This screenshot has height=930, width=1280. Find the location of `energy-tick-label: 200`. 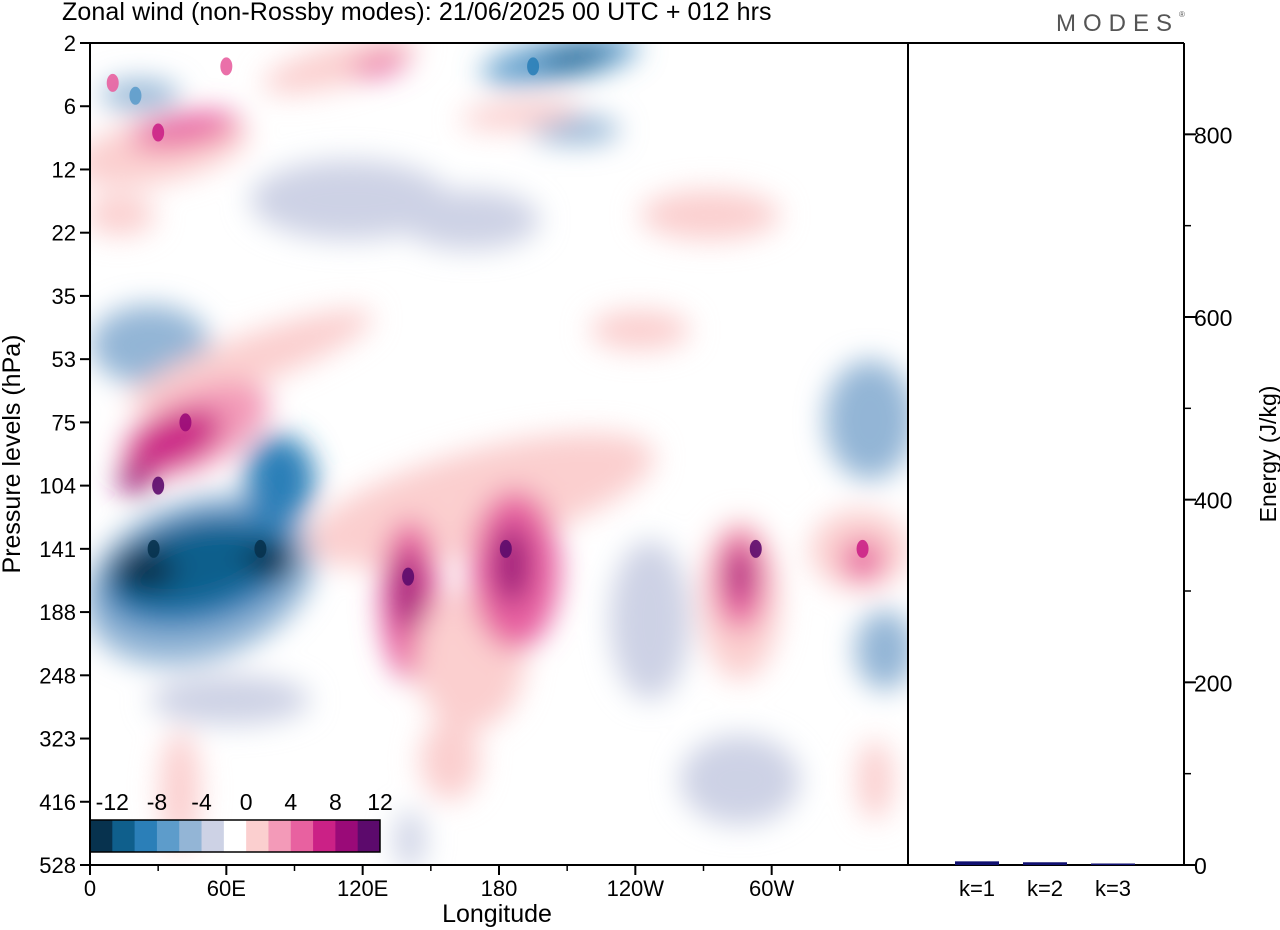

energy-tick-label: 200 is located at coordinates (1213, 683).